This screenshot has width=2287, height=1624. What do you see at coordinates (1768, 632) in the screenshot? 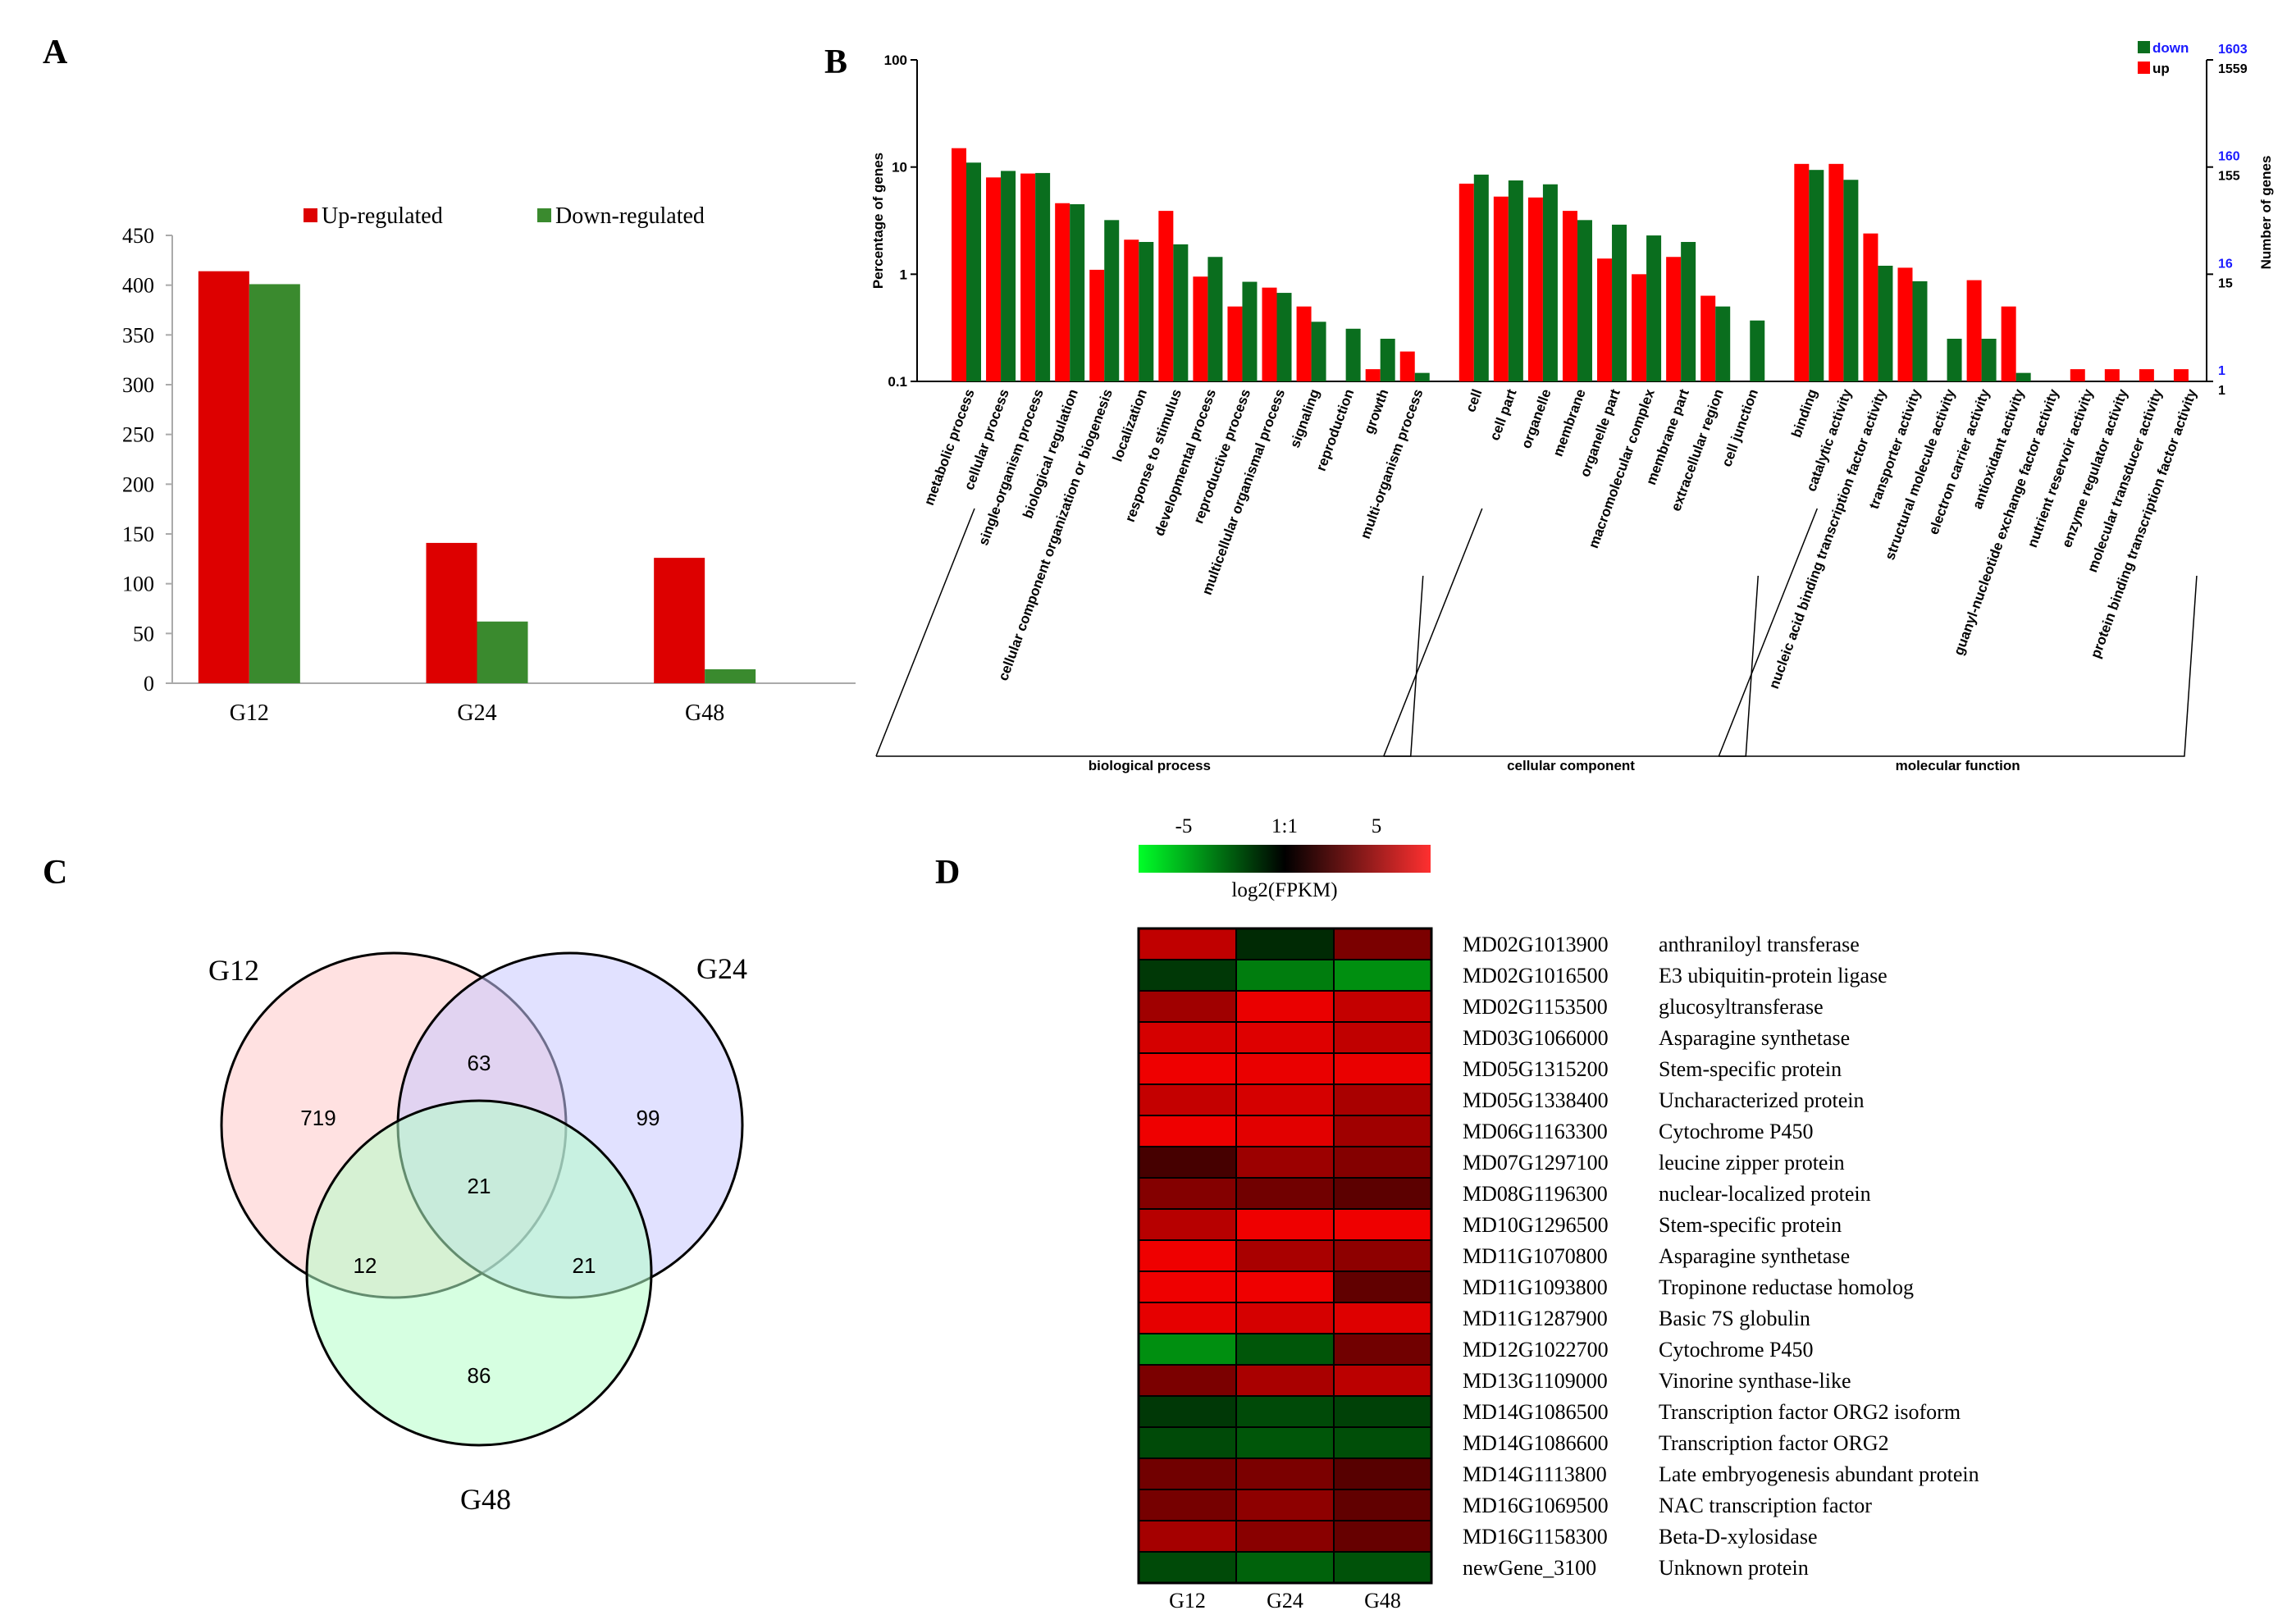
I see `group-bracket-left` at bounding box center [1768, 632].